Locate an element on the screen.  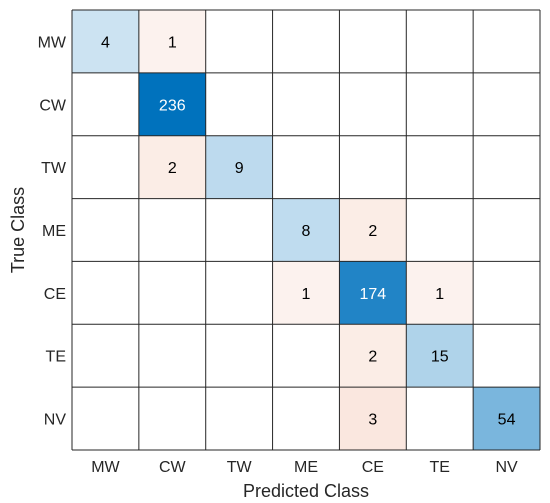
cell-value-TE-CE: 2 is located at coordinates (372, 357).